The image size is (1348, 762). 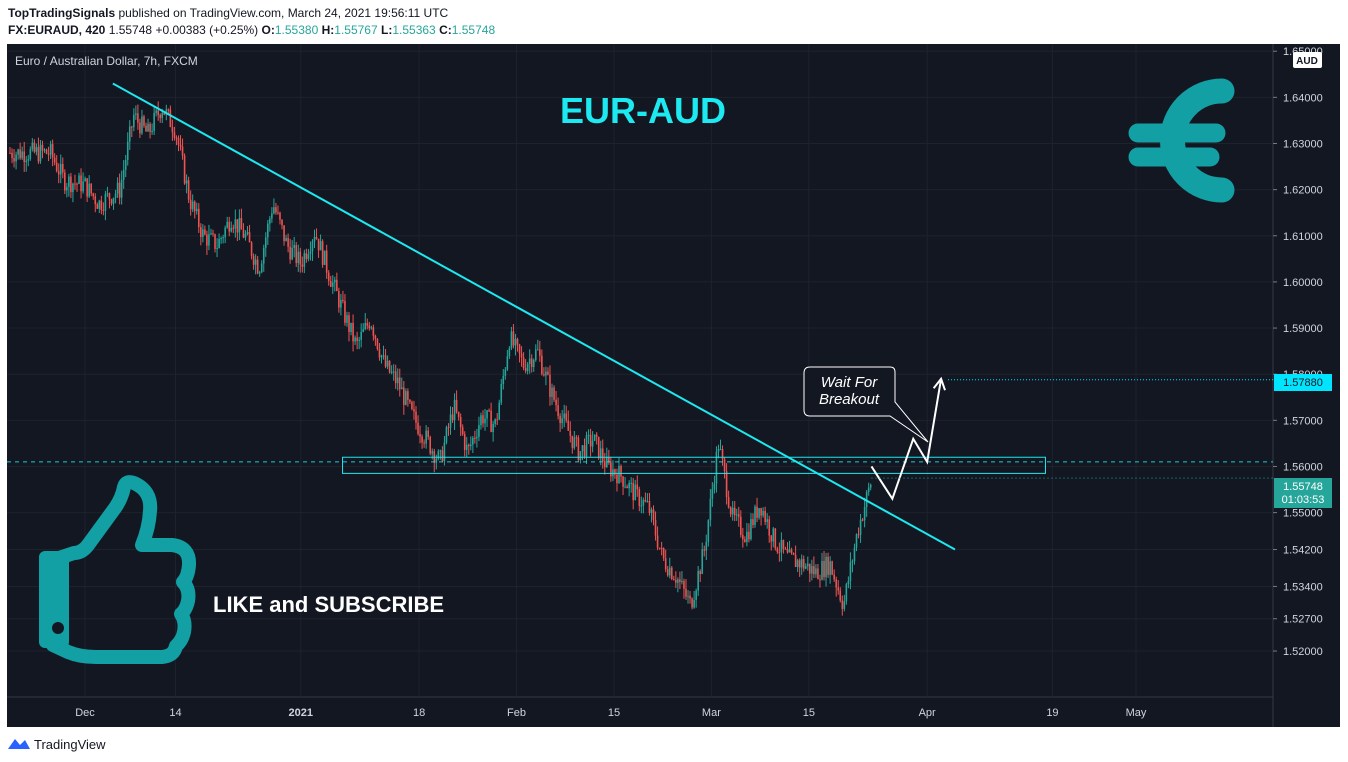 I want to click on time-tick-label: Dec, so click(x=85, y=713).